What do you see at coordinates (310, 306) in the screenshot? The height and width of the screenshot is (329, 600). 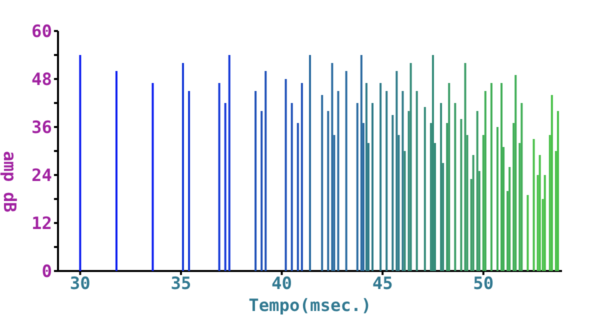 I see `x-axis-title: Tempo(msec.)` at bounding box center [310, 306].